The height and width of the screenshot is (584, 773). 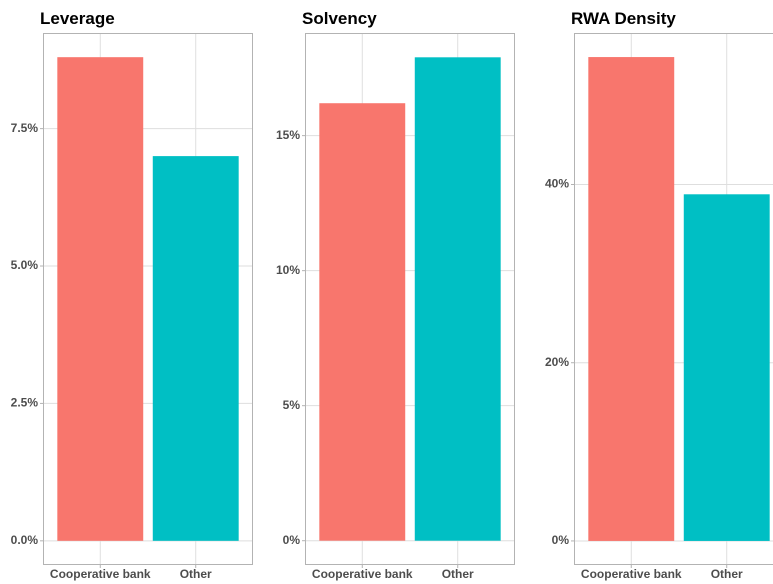 I want to click on y-tick-label: 40%, so click(x=557, y=184).